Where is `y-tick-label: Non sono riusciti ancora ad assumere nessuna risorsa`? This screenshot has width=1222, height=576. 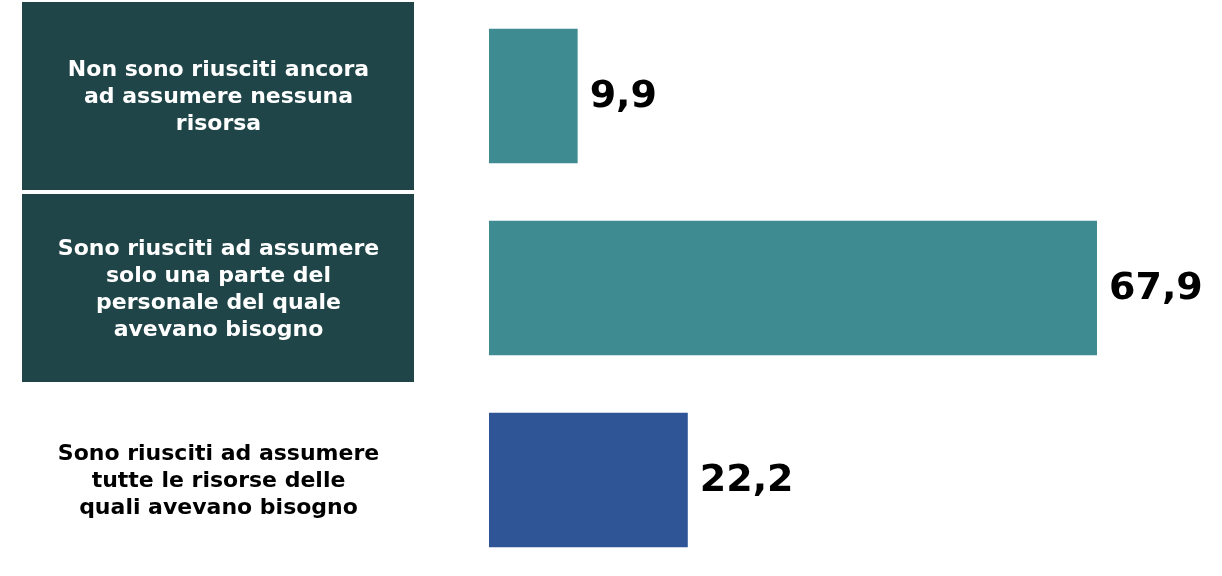
y-tick-label: Non sono riusciti ancora ad assumere nessuna risorsa is located at coordinates (218, 95).